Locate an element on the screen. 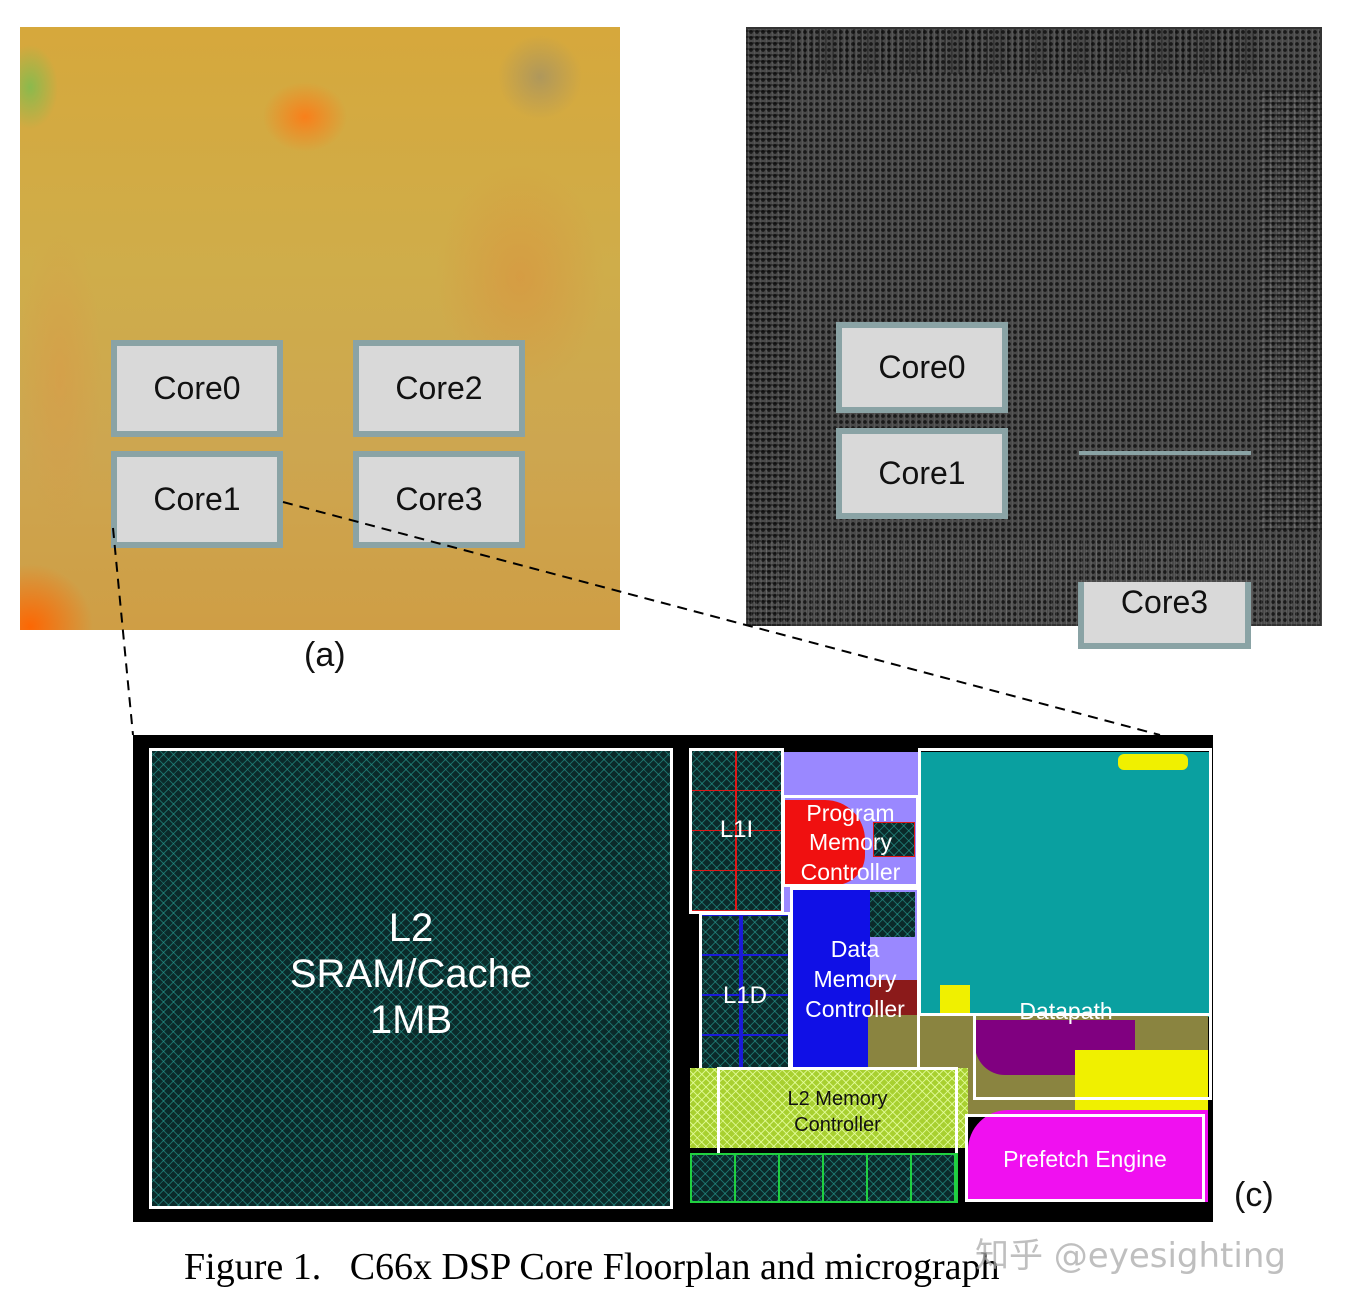 Image resolution: width=1351 pixels, height=1311 pixels. l2-sram-outline is located at coordinates (411, 978).